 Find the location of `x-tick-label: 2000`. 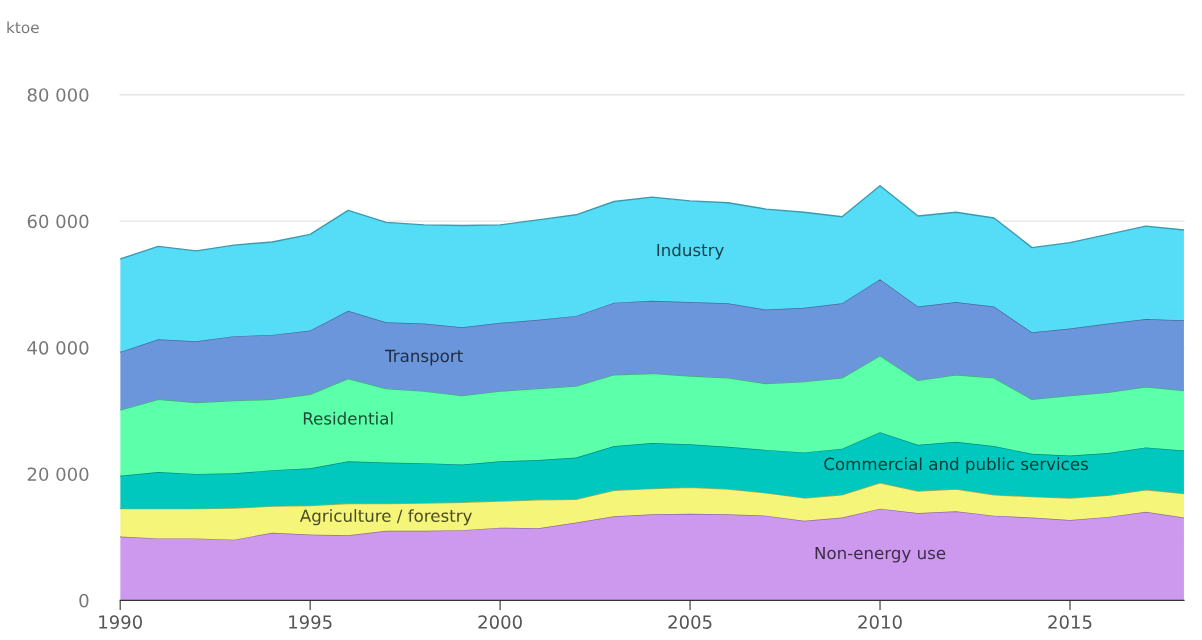

x-tick-label: 2000 is located at coordinates (500, 622).